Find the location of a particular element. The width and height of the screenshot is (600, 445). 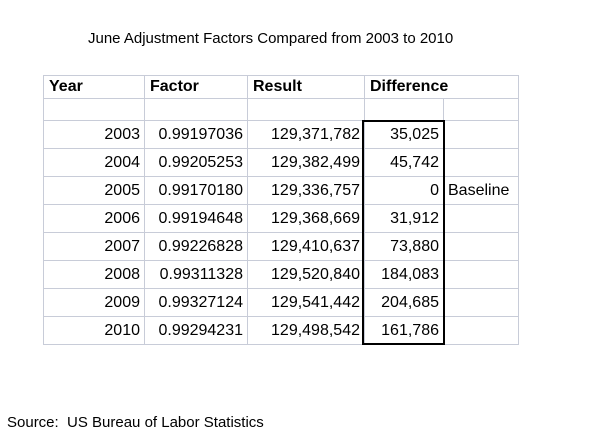

difference-cell: 35,025 is located at coordinates (404, 134).